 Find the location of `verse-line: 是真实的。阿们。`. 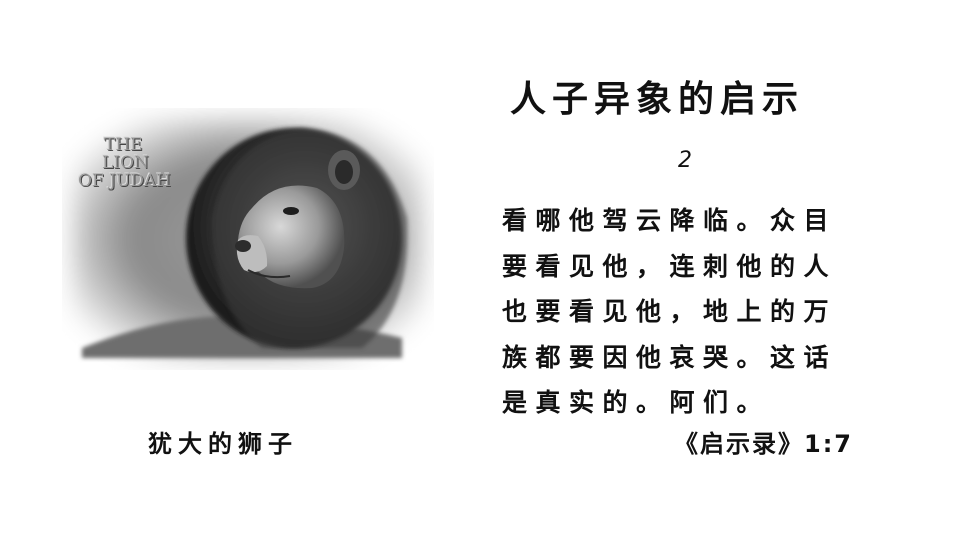

verse-line: 是真实的。阿们。 is located at coordinates (636, 402).